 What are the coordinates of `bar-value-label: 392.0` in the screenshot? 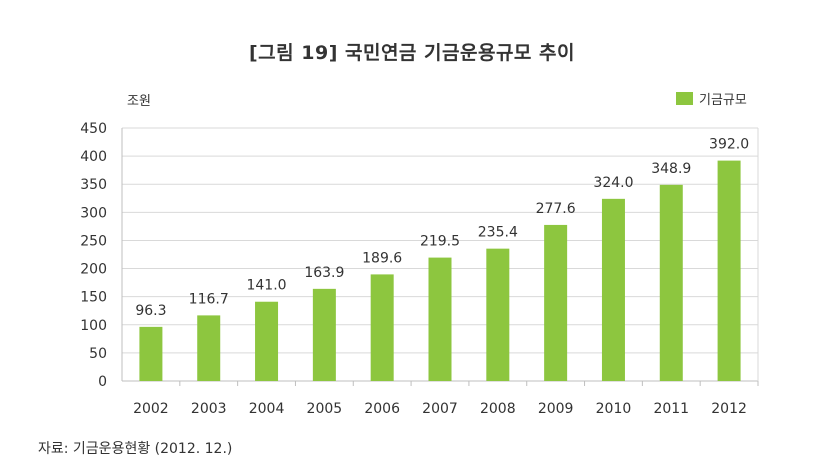 It's located at (729, 145).